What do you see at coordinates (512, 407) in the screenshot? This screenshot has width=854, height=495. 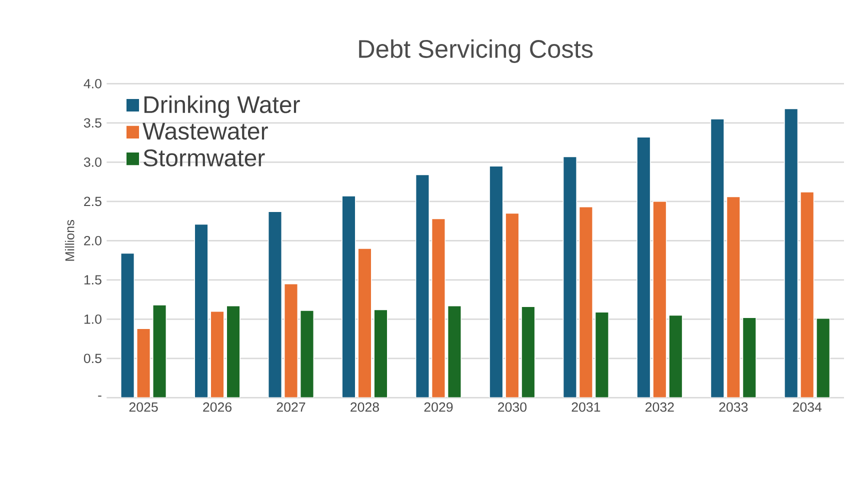 I see `x-tick-label: 2030` at bounding box center [512, 407].